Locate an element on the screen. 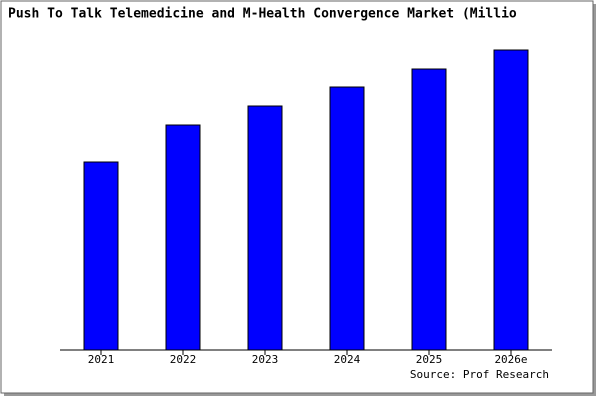  x-tick-label: 2024 is located at coordinates (347, 359).